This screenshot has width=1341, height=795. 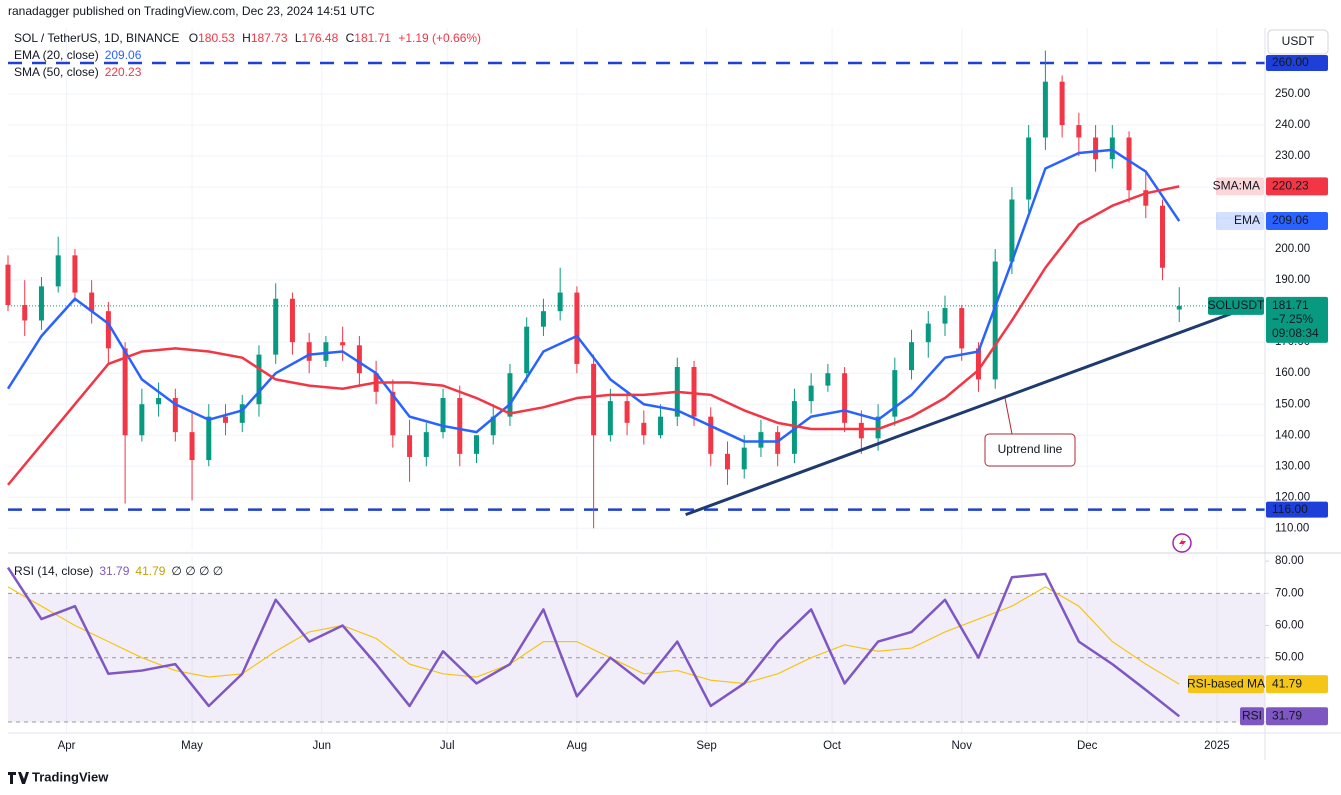 I want to click on close-value: 181.71, so click(x=372, y=38).